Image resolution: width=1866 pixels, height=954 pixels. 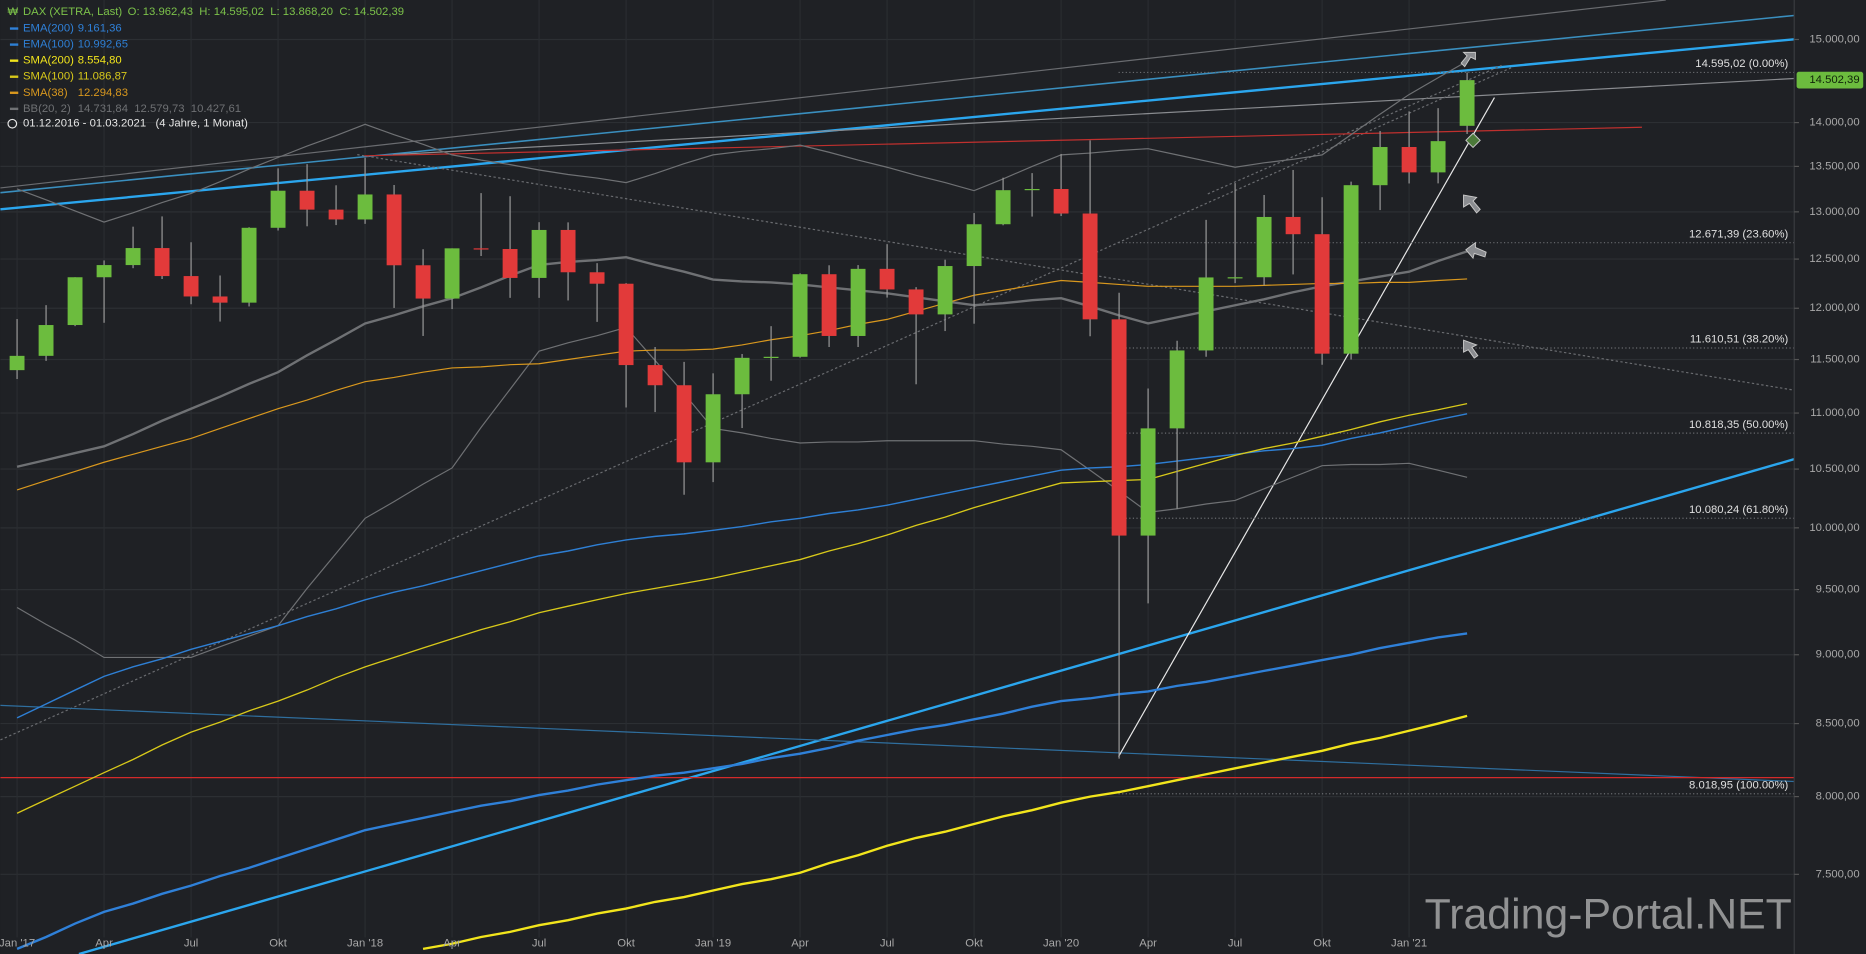 I want to click on legend-value: 10.992,65, so click(x=103, y=45).